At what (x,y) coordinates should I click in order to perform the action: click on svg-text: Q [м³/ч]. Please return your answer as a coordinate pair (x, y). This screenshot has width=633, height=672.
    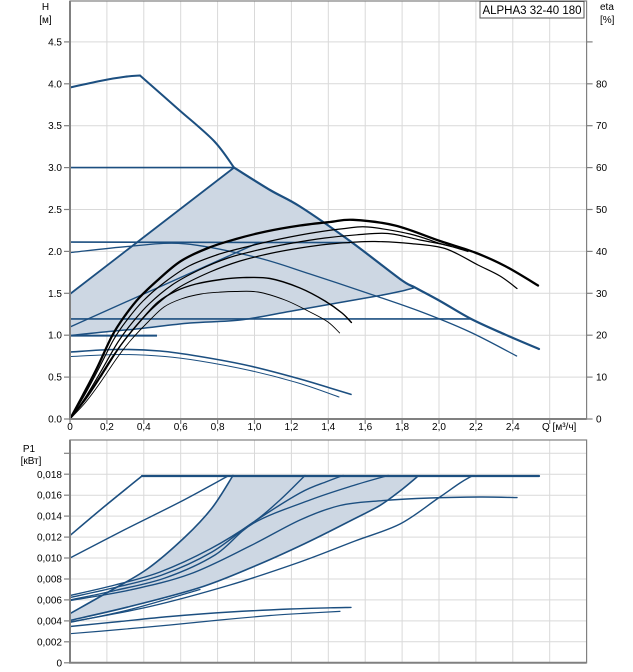
    Looking at the image, I should click on (559, 427).